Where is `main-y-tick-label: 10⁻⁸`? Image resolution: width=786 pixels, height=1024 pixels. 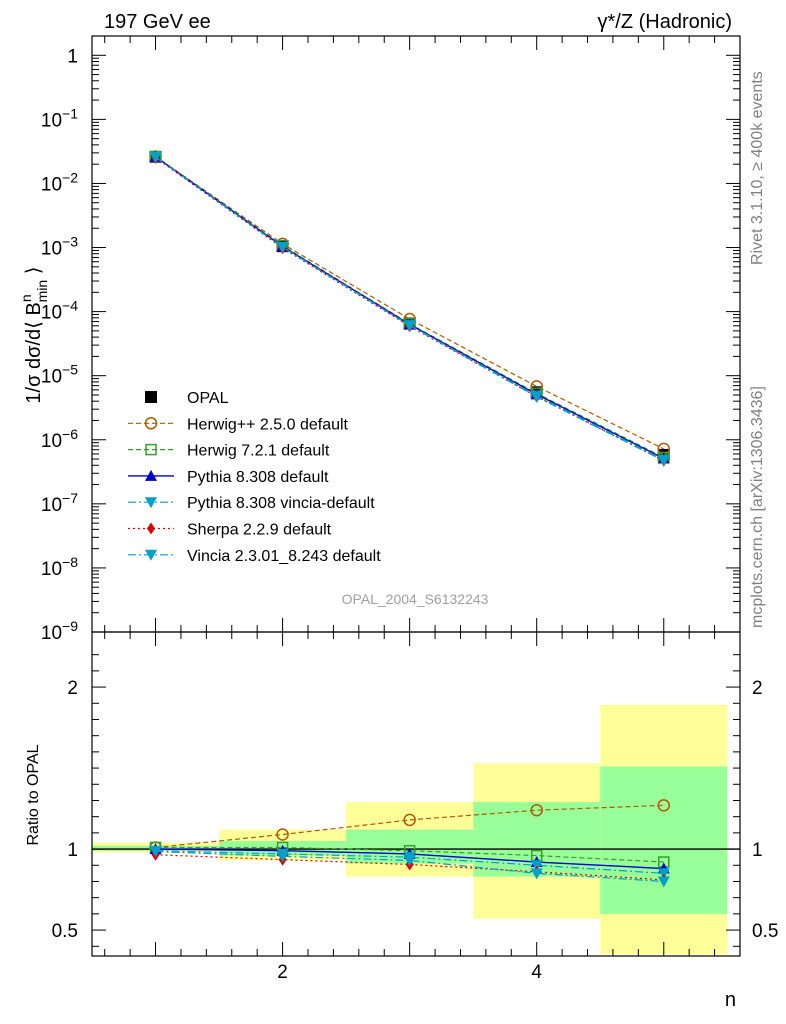 main-y-tick-label: 10⁻⁸ is located at coordinates (59, 567).